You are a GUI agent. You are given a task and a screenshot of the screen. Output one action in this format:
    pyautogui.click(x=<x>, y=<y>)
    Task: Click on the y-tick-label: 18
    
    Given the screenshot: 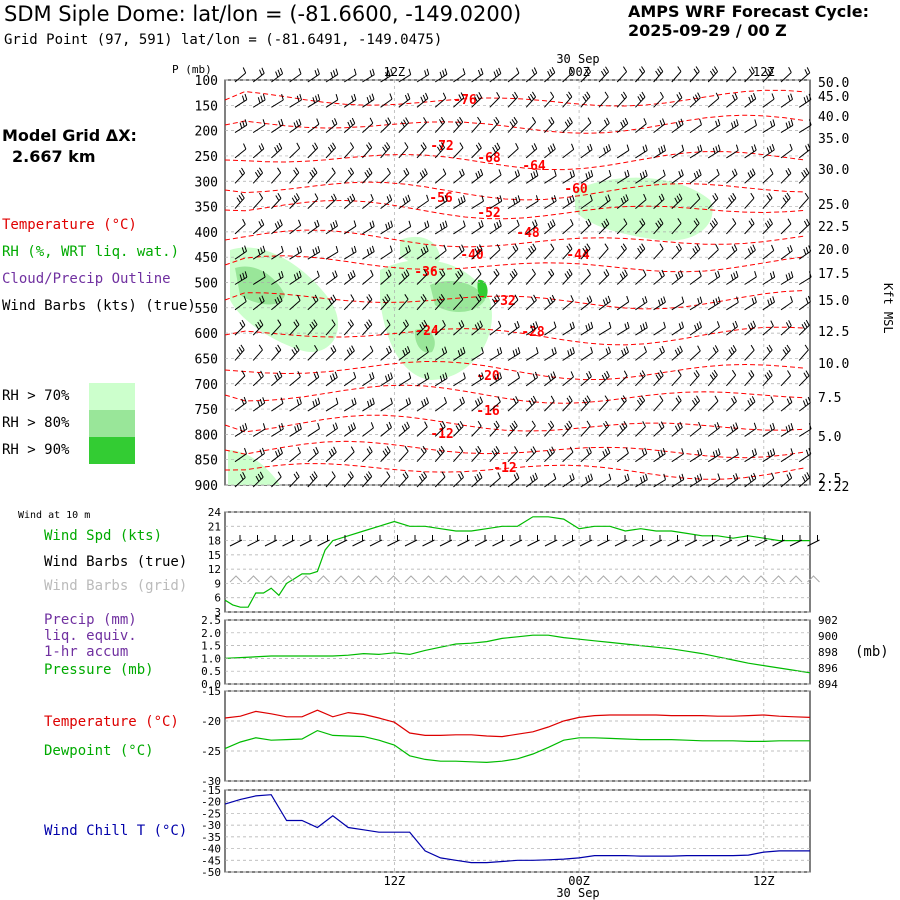 What is the action you would take?
    pyautogui.click(x=214, y=541)
    